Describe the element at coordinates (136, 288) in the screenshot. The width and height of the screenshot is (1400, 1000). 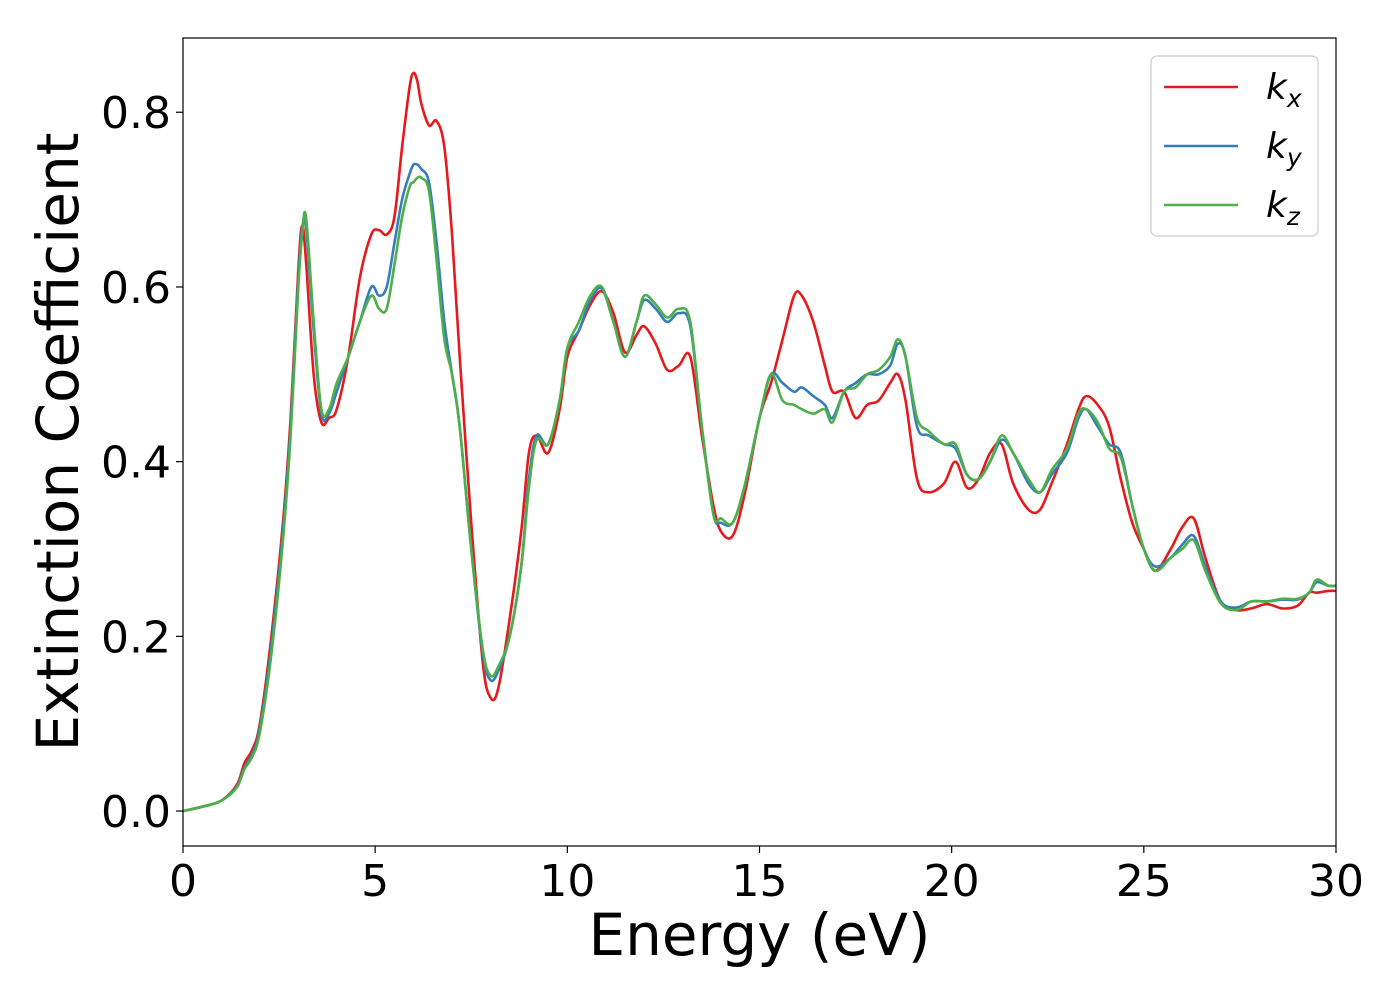
I see `y-tick-label: 0.6` at that location.